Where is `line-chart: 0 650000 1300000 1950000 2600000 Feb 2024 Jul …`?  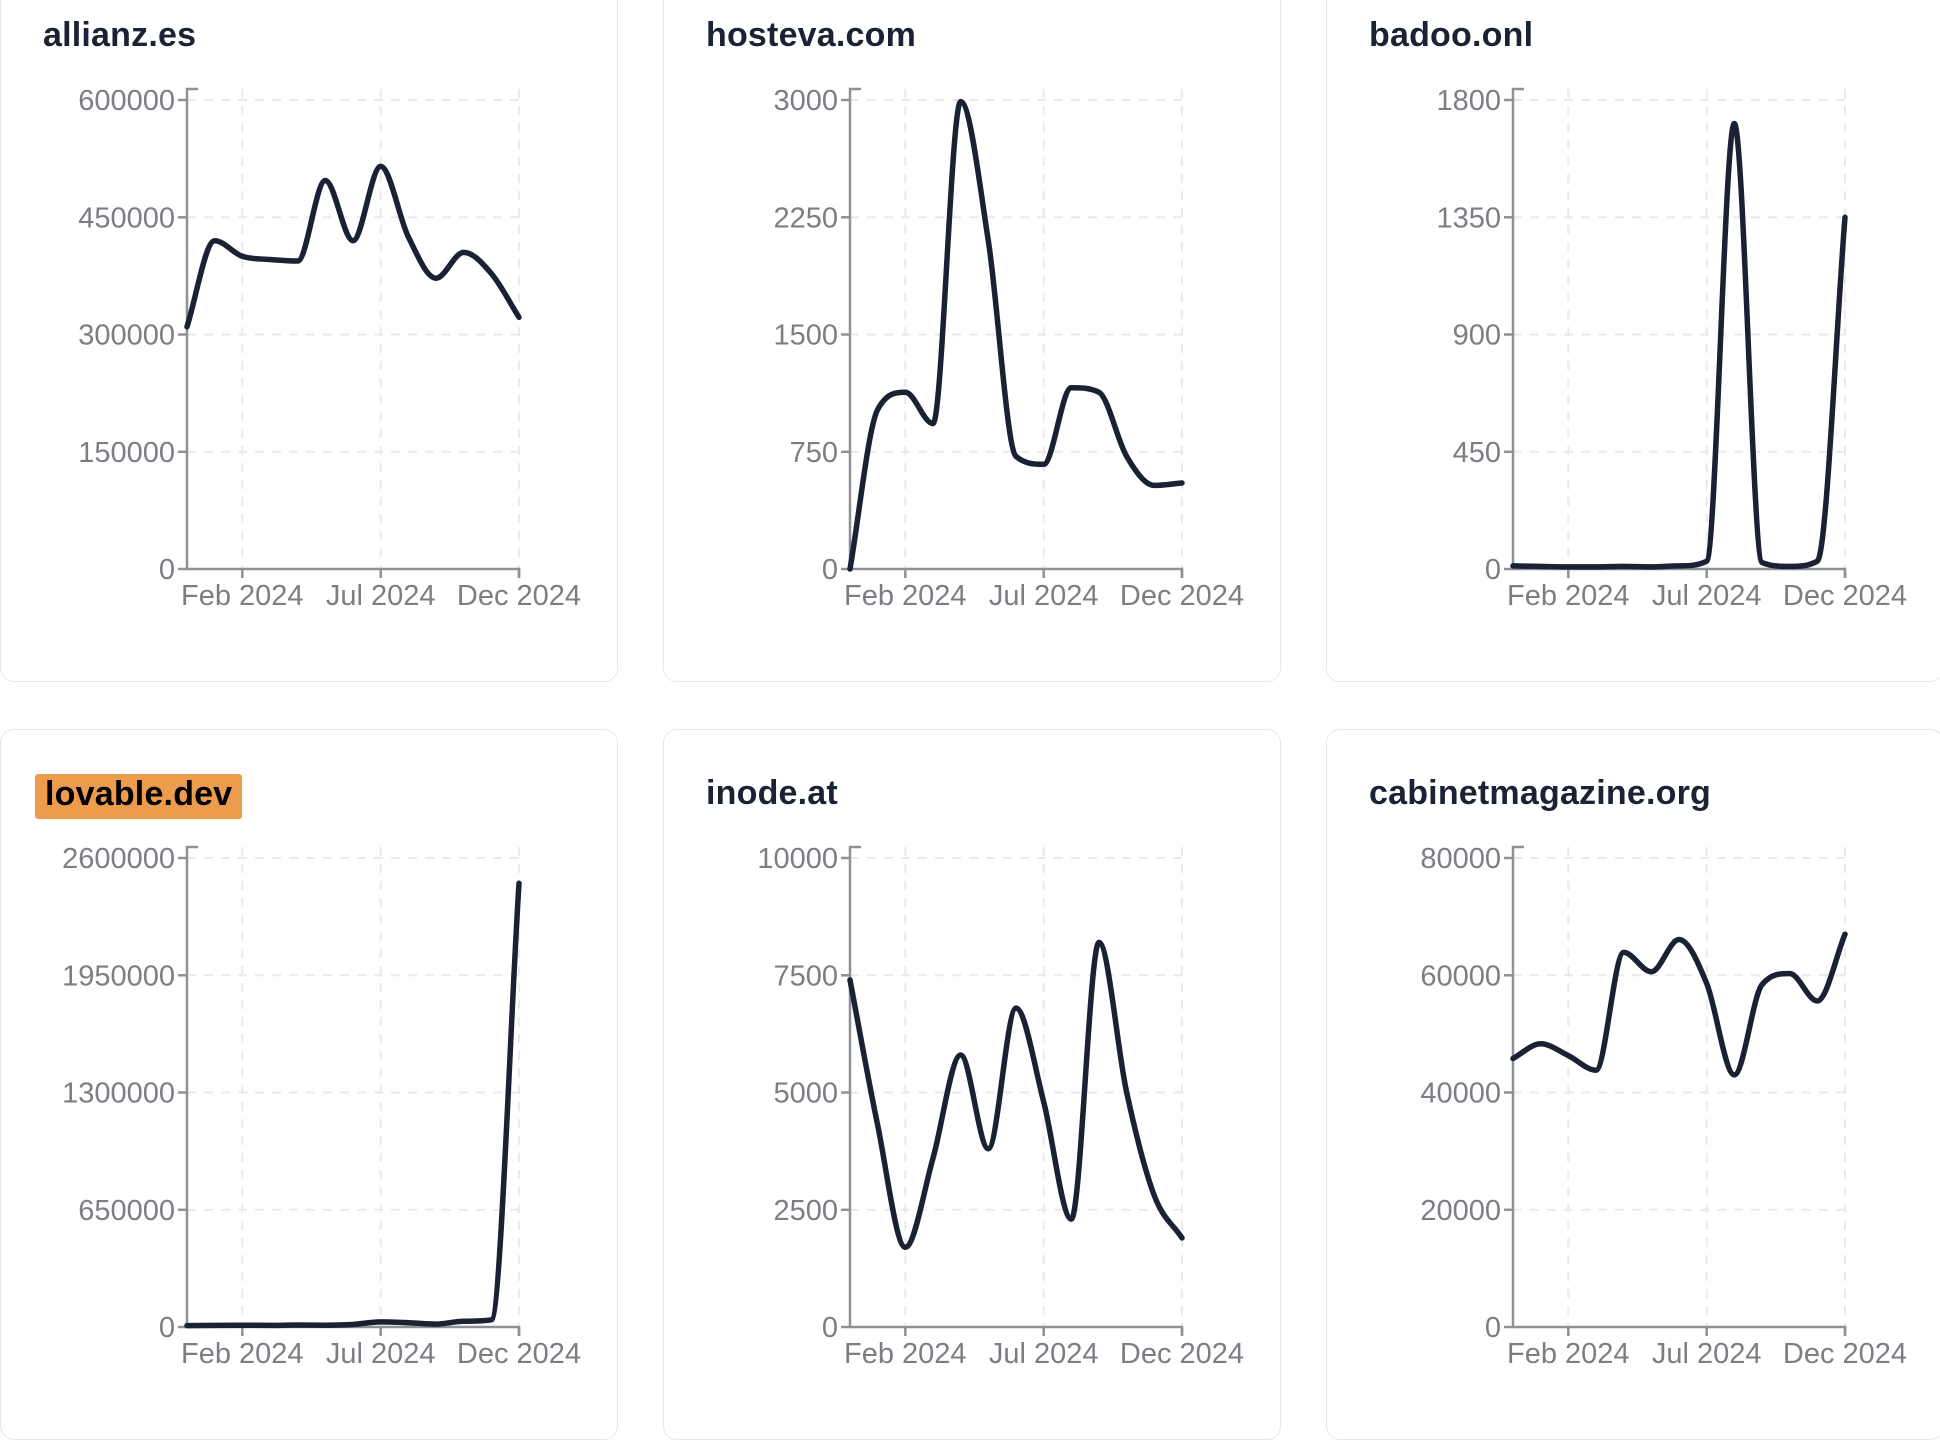 line-chart: 0 650000 1300000 1950000 2600000 Feb 2024 Jul … is located at coordinates (321, 1106).